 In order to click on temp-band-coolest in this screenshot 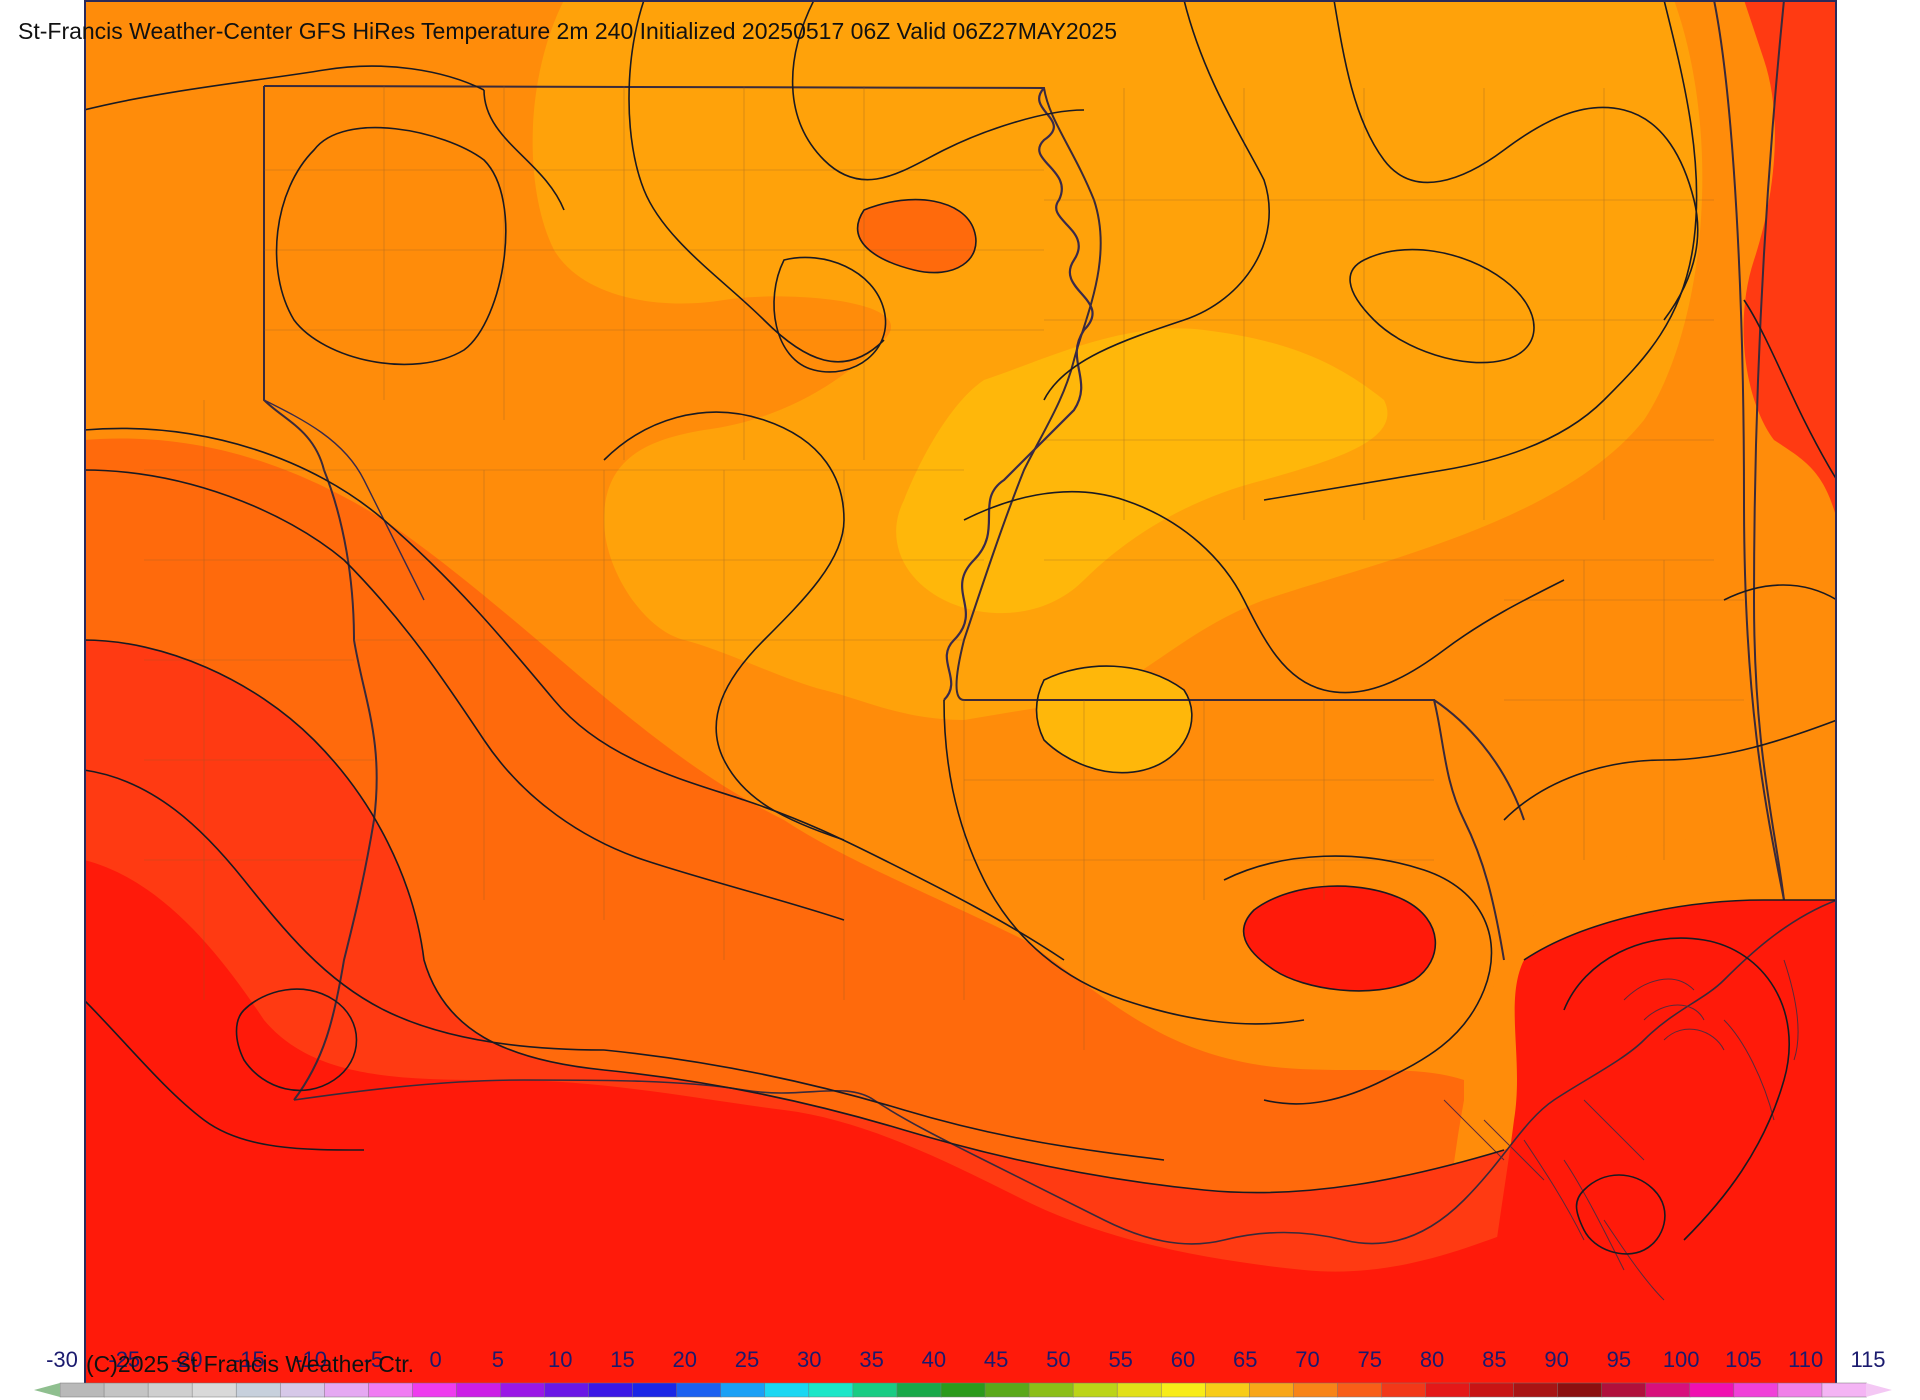, I will do `click(1142, 471)`.